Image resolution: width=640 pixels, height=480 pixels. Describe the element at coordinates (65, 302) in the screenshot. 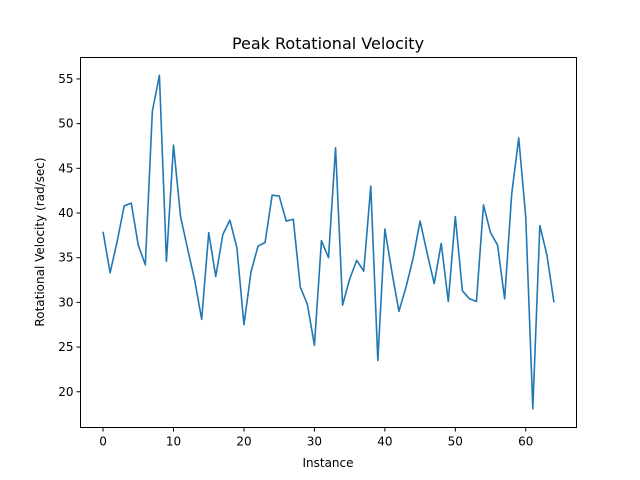

I see `y-tick-label: 30` at that location.